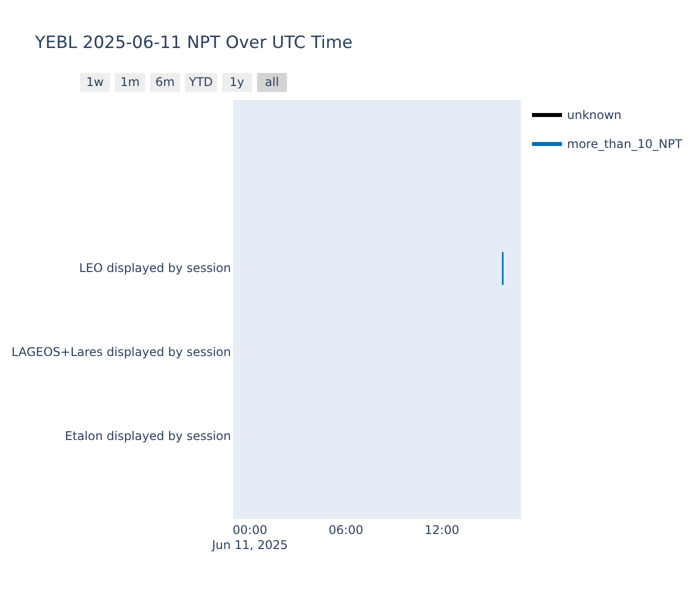 The width and height of the screenshot is (700, 600). What do you see at coordinates (155, 268) in the screenshot?
I see `y-tick-label: LEO displayed by session` at bounding box center [155, 268].